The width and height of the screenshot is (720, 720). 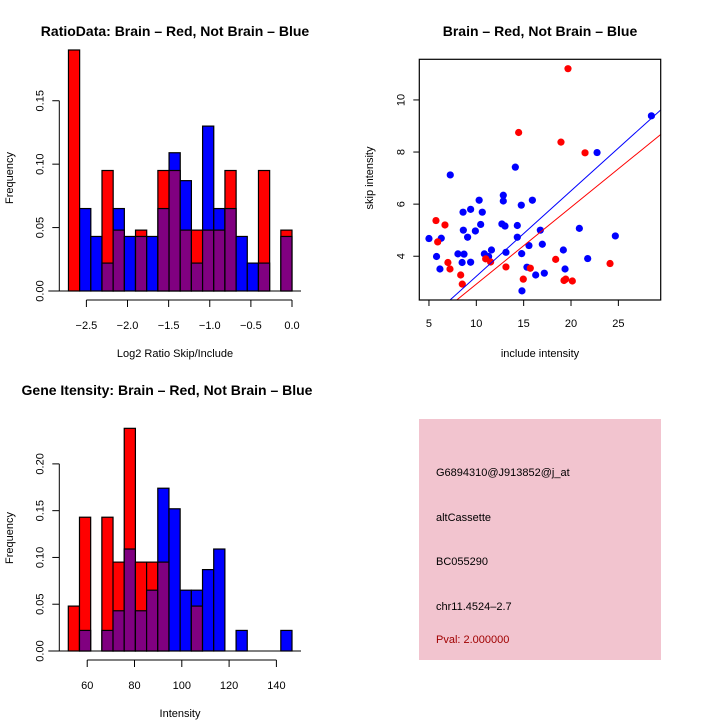 I want to click on ratio-ylabel: Frequency, so click(x=10, y=178).